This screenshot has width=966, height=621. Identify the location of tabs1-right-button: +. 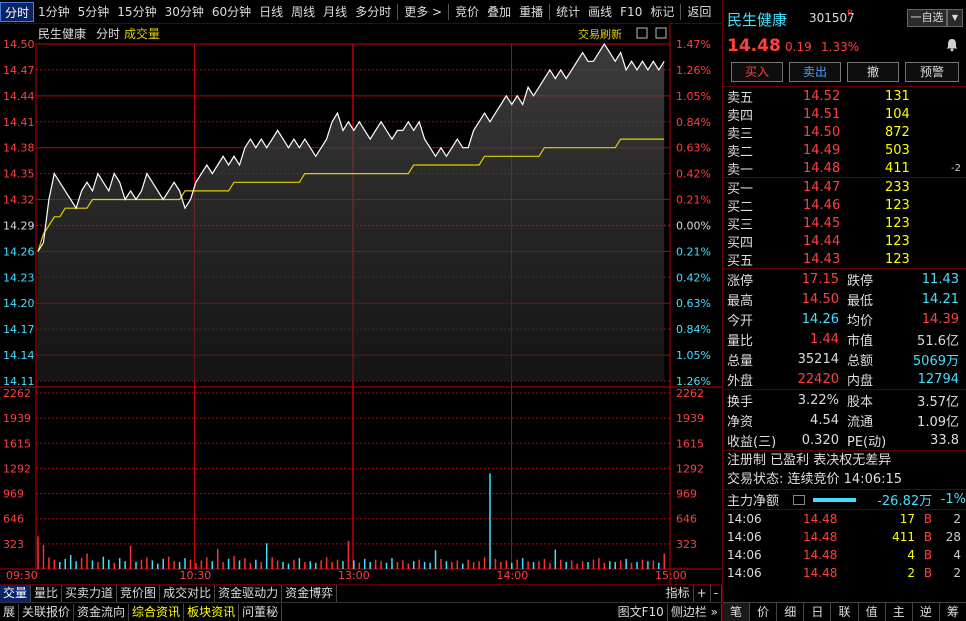
(702, 593).